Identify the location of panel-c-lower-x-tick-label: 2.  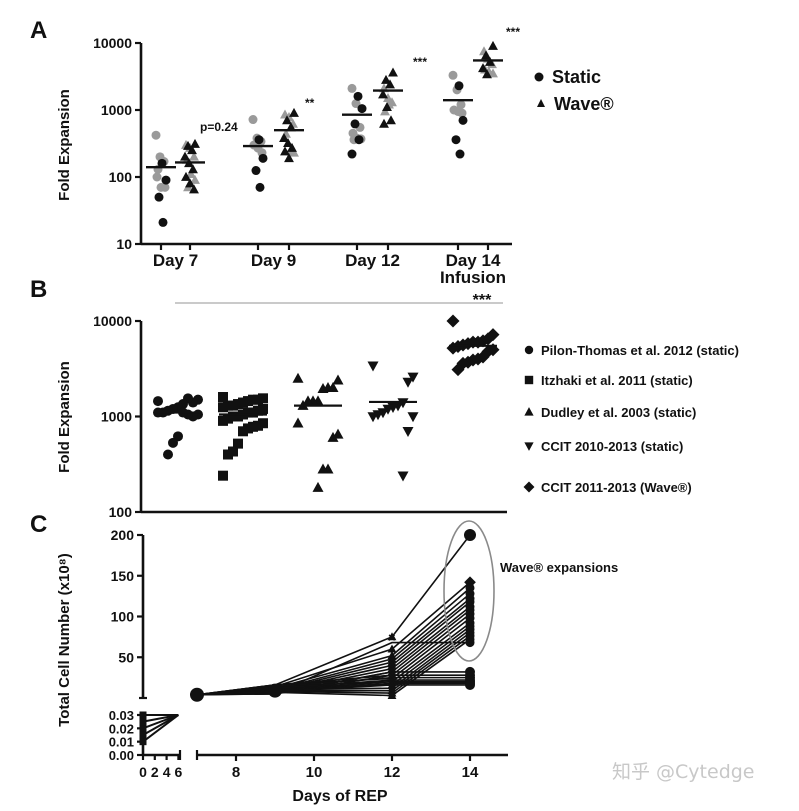
(155, 772).